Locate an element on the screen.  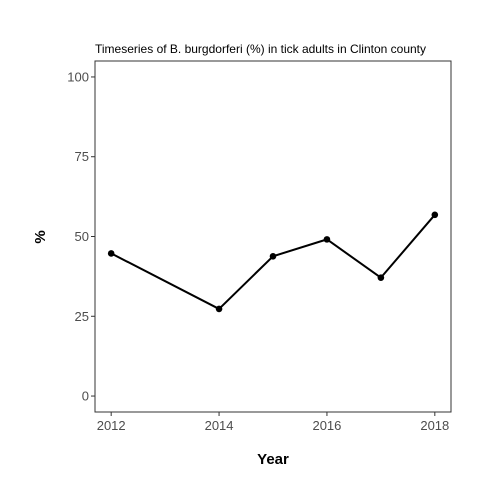
y-tick-label: 100 is located at coordinates (78, 76).